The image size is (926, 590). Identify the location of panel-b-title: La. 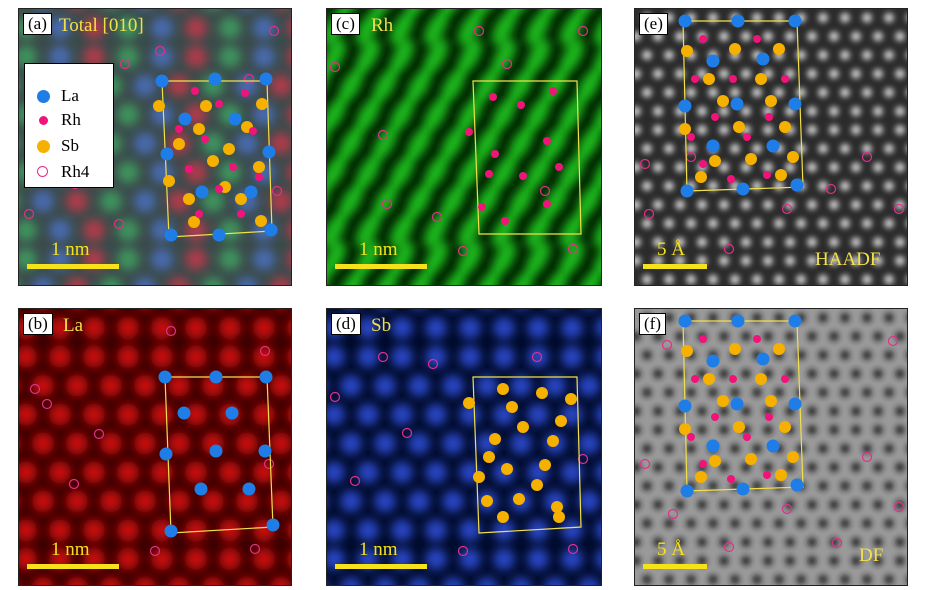
(73, 325).